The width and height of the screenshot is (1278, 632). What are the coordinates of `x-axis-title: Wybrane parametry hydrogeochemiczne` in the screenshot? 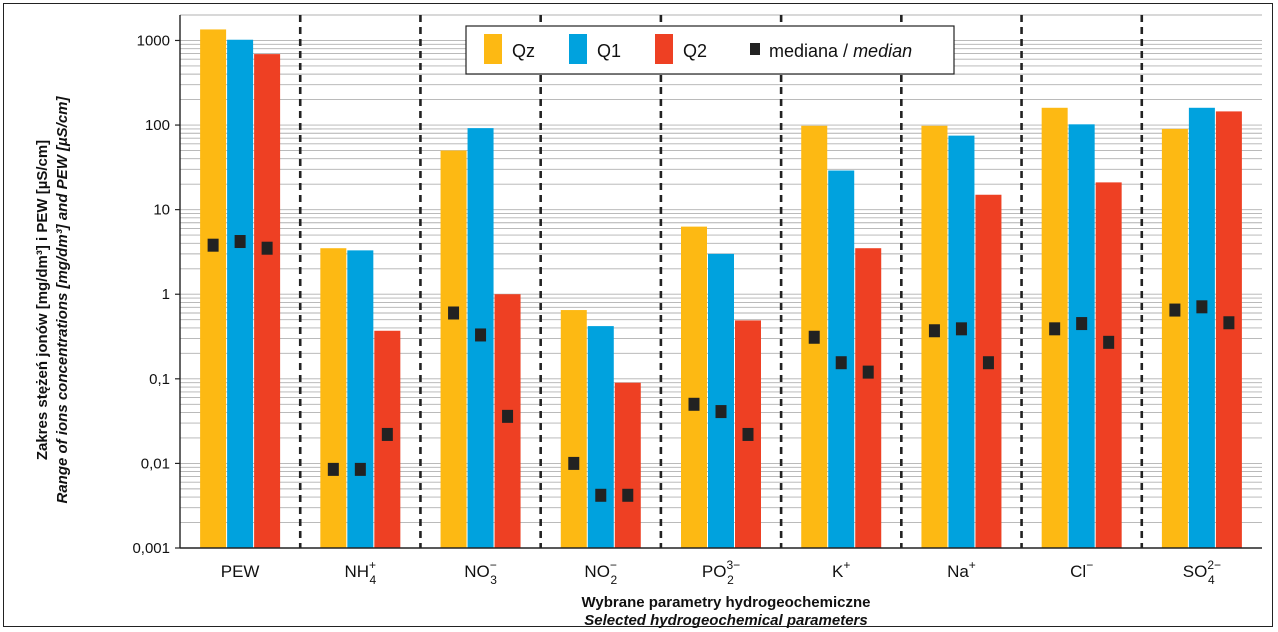 It's located at (726, 602).